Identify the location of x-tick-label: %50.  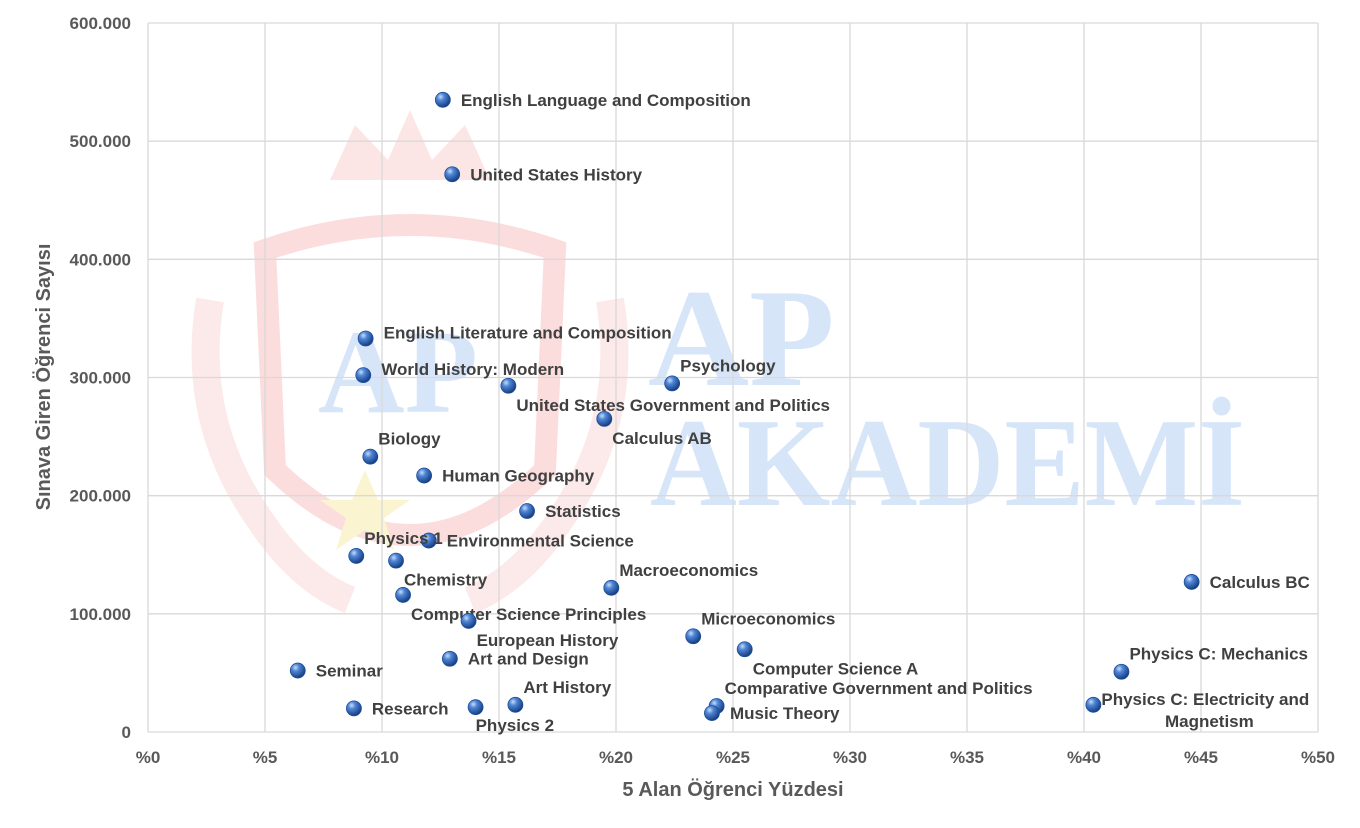
(1318, 757).